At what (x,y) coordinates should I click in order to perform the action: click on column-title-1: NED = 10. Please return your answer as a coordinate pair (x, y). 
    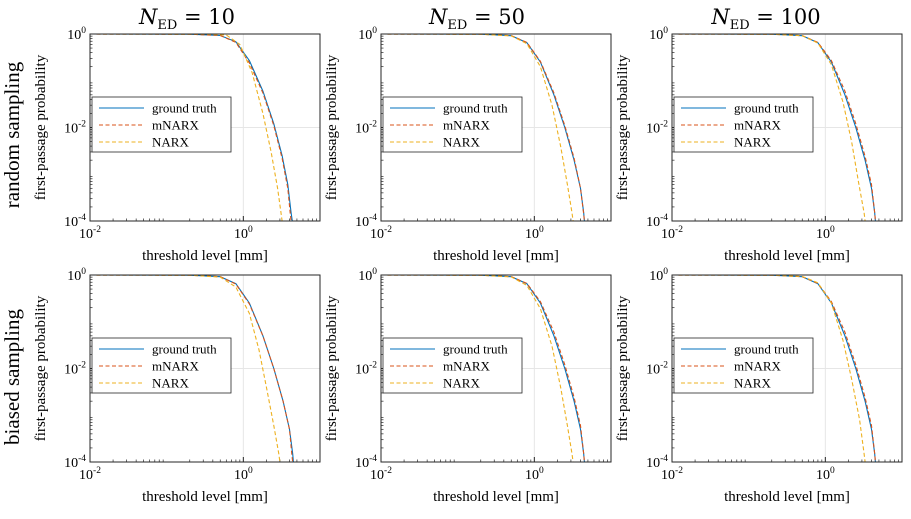
    Looking at the image, I should click on (186, 19).